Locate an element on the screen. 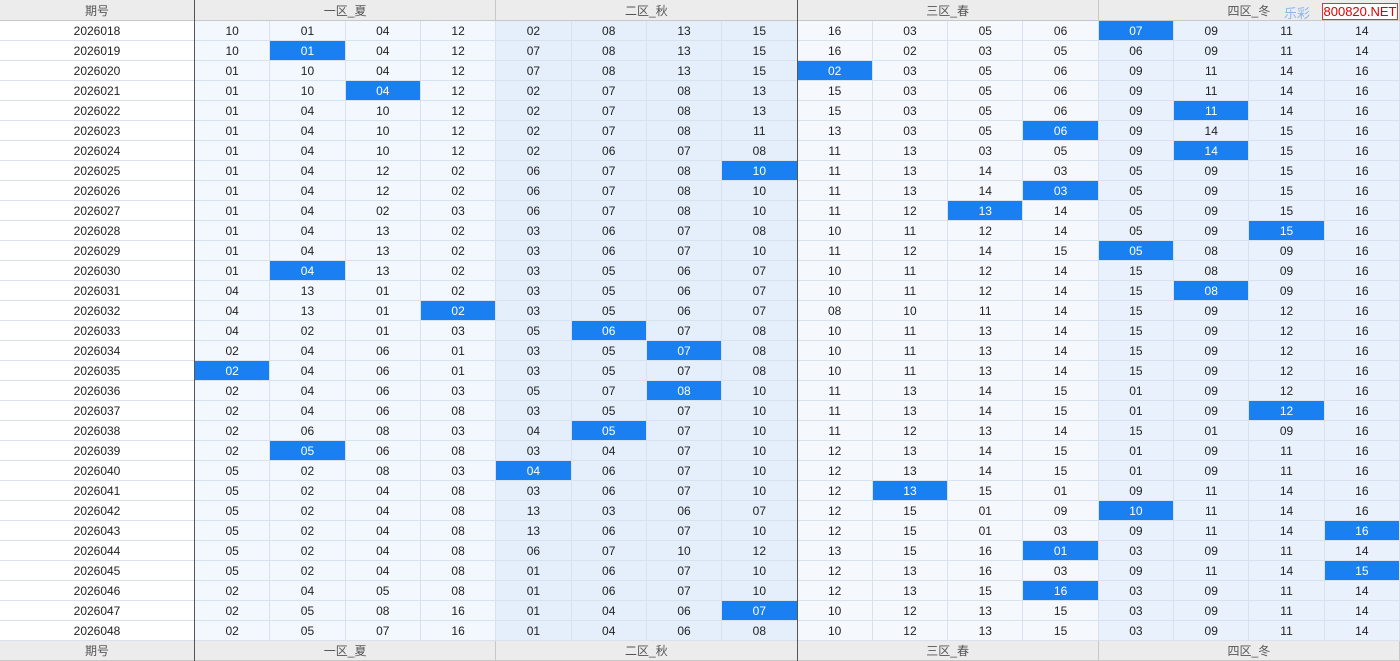 The width and height of the screenshot is (1400, 661). highlighted-number: 01 is located at coordinates (308, 51).